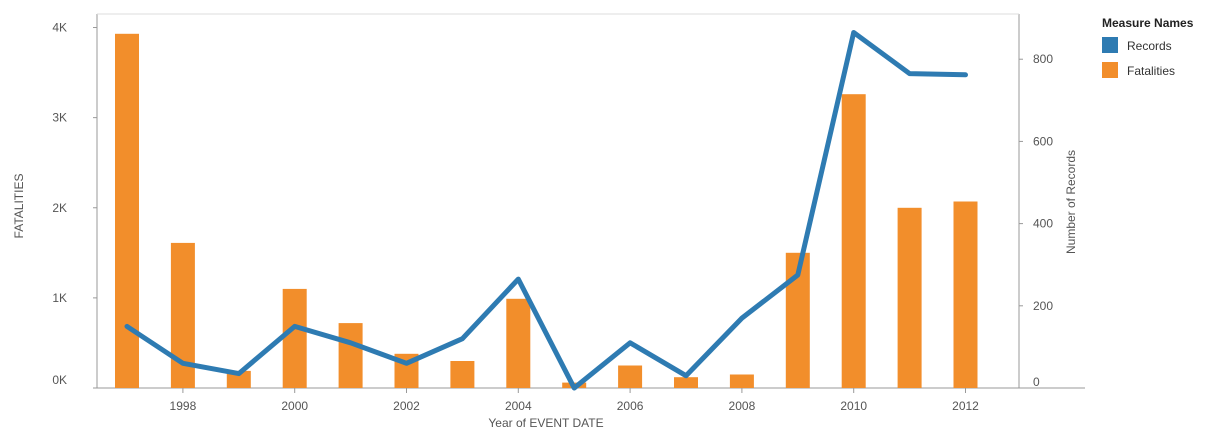  What do you see at coordinates (183, 406) in the screenshot?
I see `x-tick-label-1998: 1998` at bounding box center [183, 406].